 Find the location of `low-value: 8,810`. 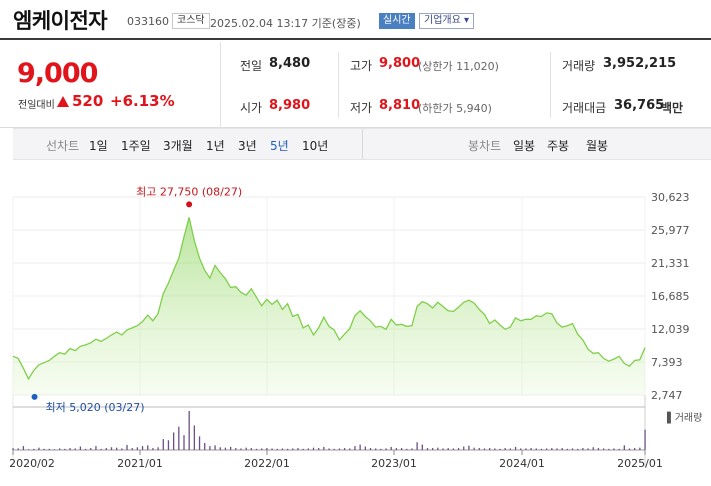

low-value: 8,810 is located at coordinates (400, 105).